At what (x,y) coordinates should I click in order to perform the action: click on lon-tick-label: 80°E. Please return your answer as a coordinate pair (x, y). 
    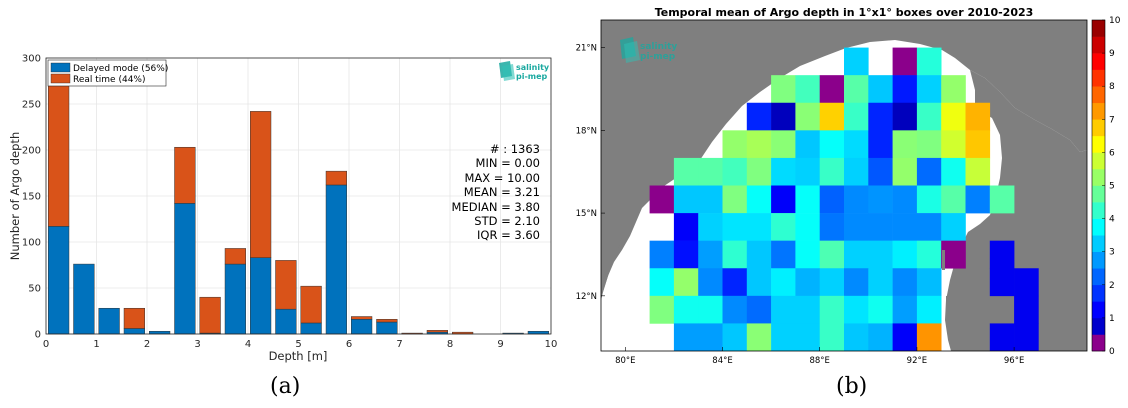
    Looking at the image, I should click on (625, 361).